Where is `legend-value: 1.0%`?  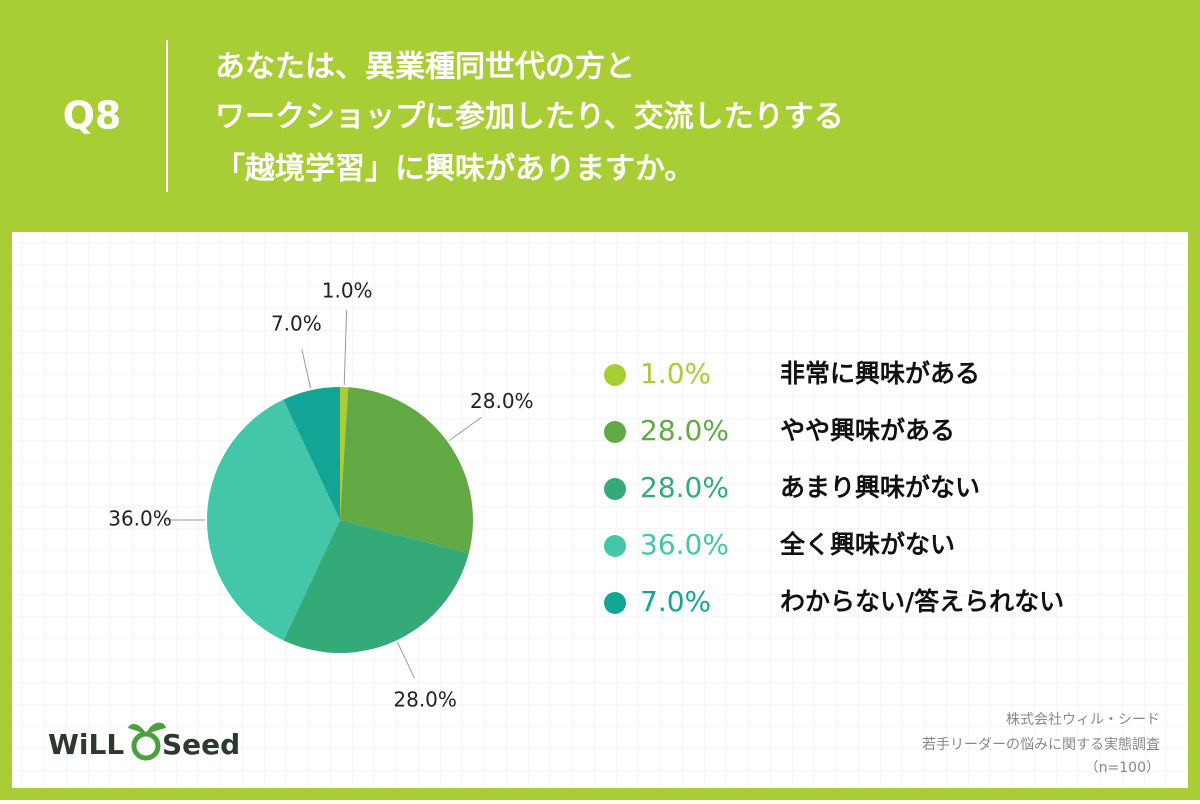
legend-value: 1.0% is located at coordinates (675, 373).